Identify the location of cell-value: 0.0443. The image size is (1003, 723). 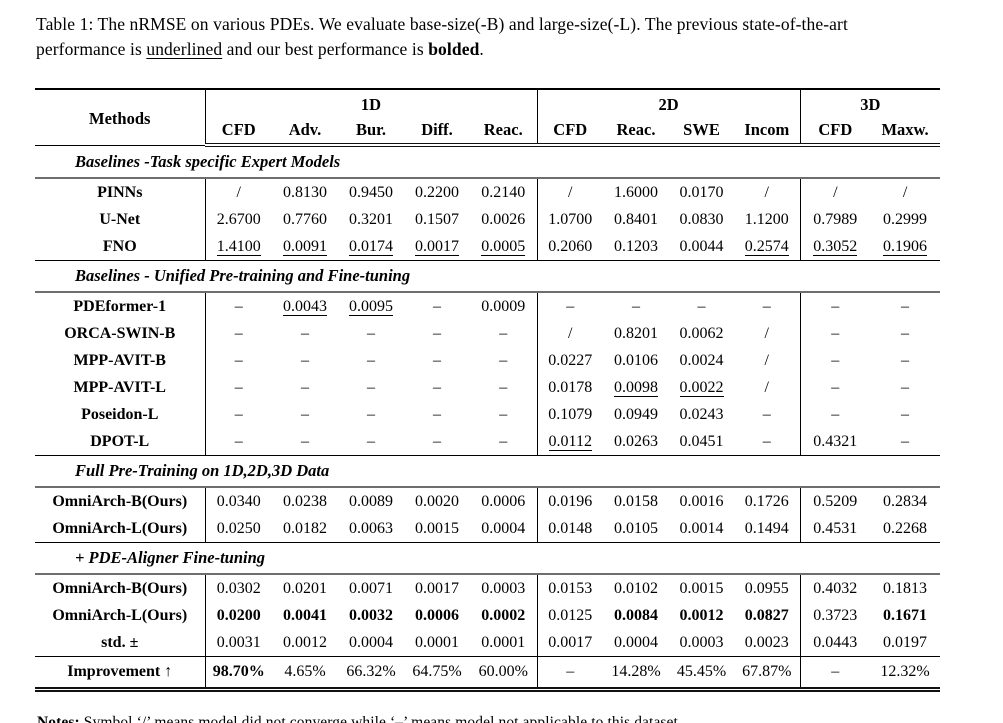
(835, 642).